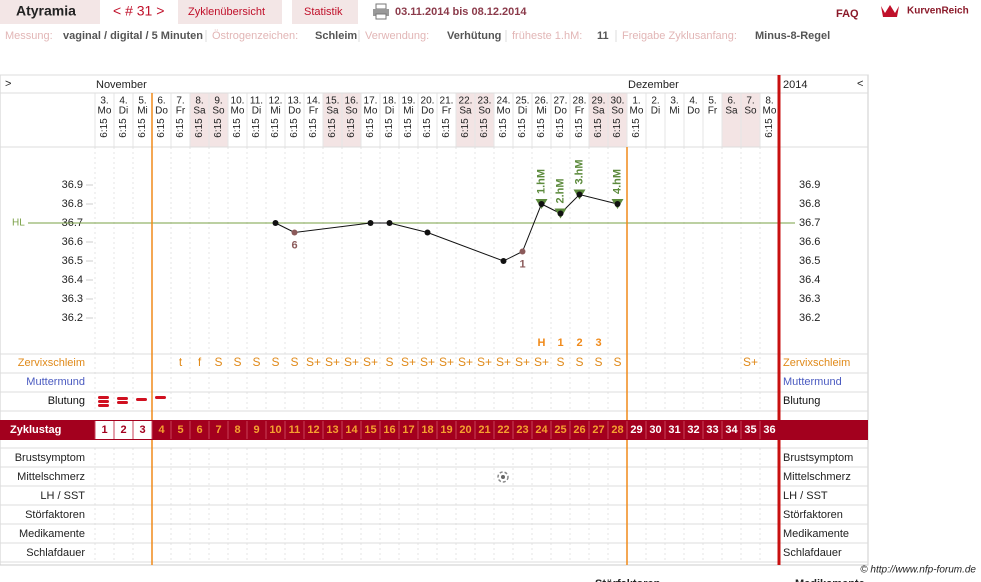 The width and height of the screenshot is (981, 582). What do you see at coordinates (51, 363) in the screenshot?
I see `row-label: Zervixschleim` at bounding box center [51, 363].